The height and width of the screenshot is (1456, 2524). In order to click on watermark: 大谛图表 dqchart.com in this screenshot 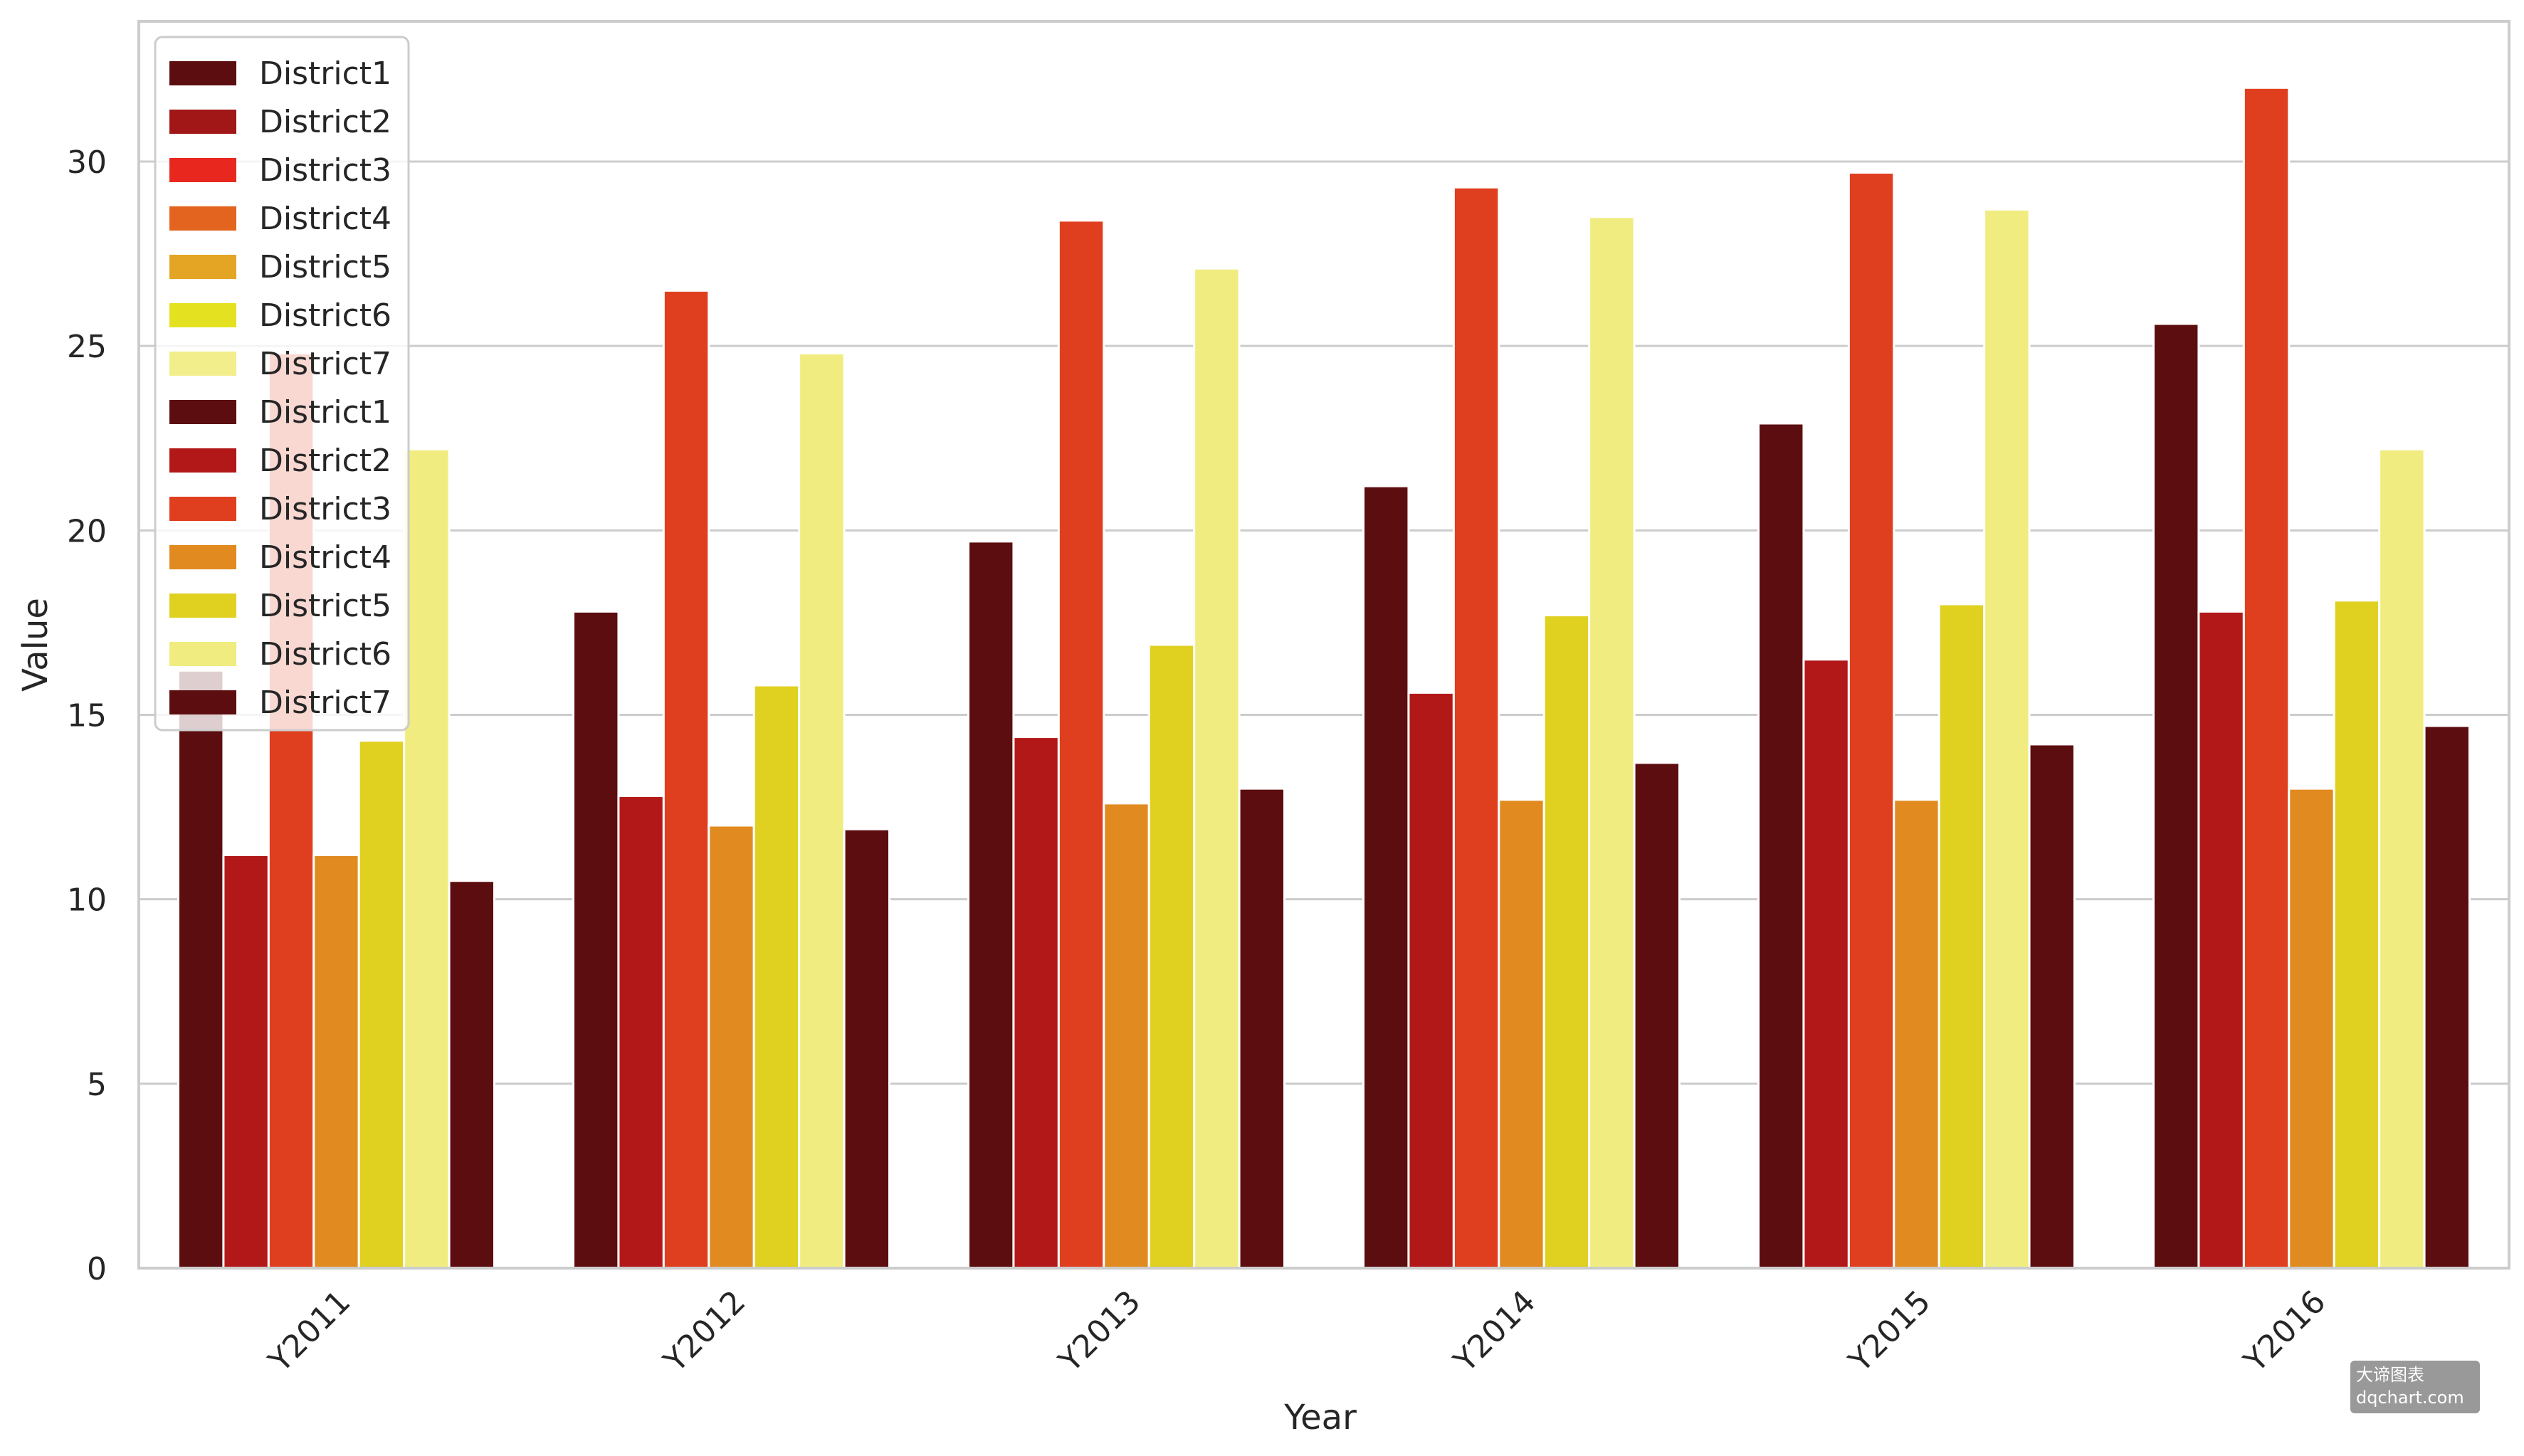, I will do `click(2415, 1387)`.